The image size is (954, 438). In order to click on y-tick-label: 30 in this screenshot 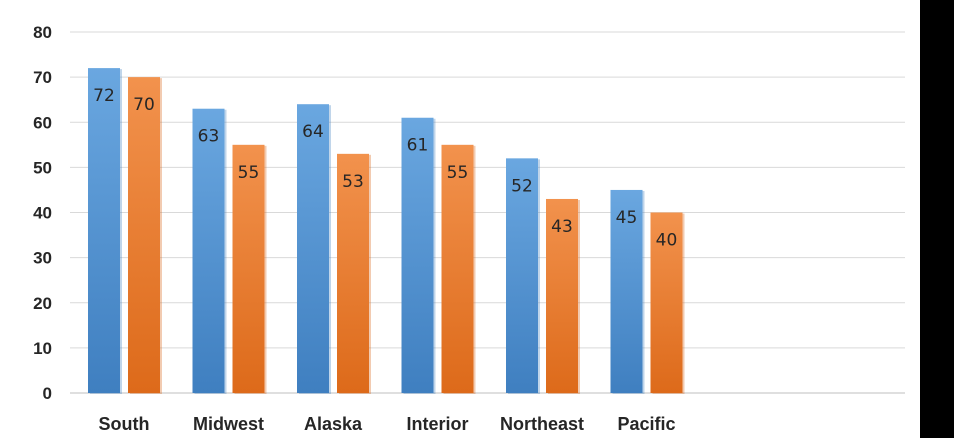, I will do `click(42, 258)`.